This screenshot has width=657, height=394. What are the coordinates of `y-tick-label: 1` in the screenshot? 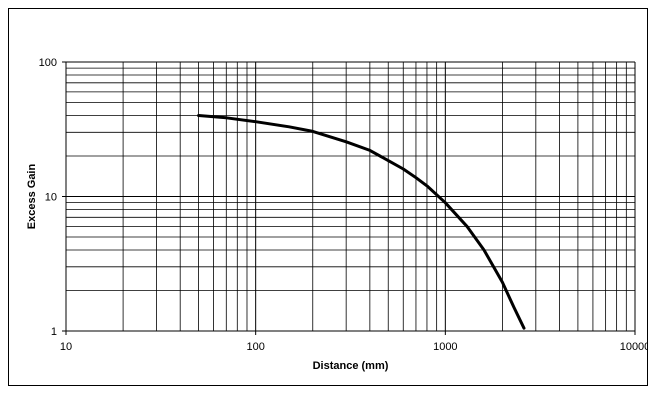 It's located at (54, 332).